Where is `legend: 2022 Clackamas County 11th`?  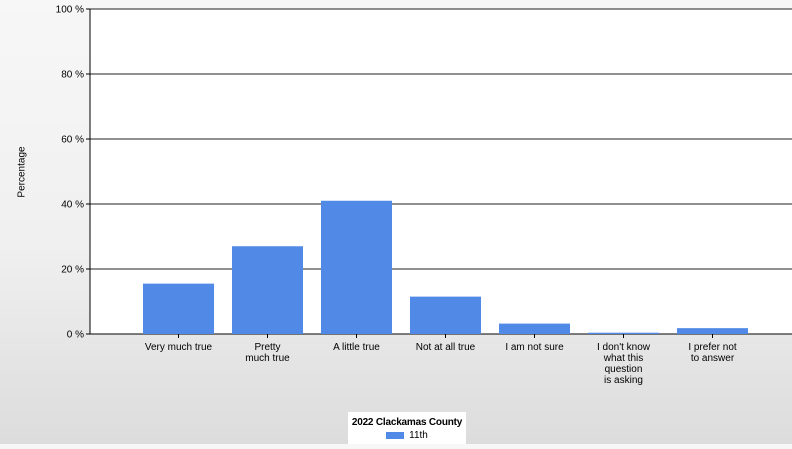
legend: 2022 Clackamas County 11th is located at coordinates (407, 428).